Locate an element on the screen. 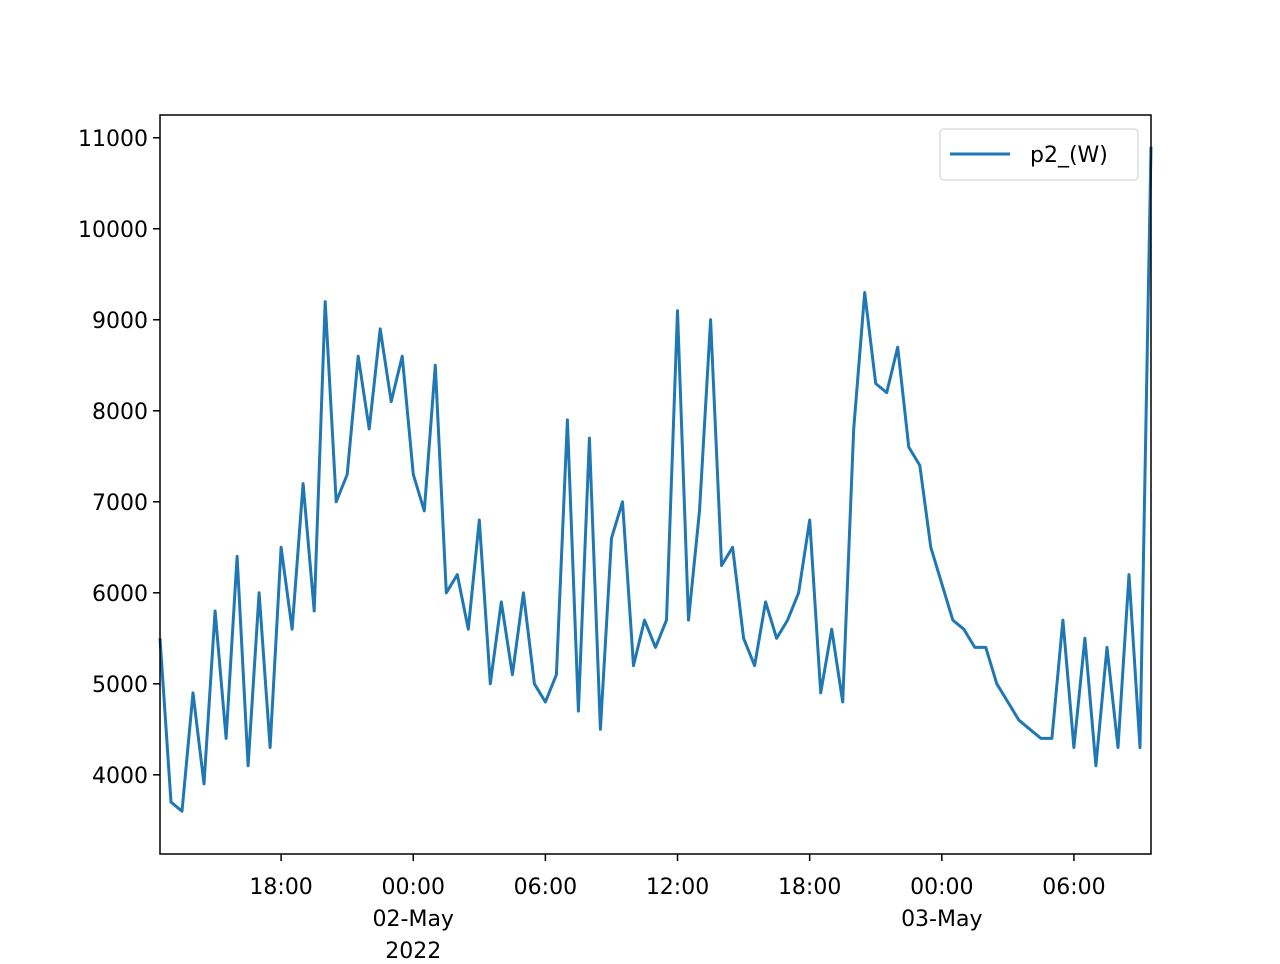 Image resolution: width=1280 pixels, height=964 pixels. y-tick-label: 7000 is located at coordinates (120, 503).